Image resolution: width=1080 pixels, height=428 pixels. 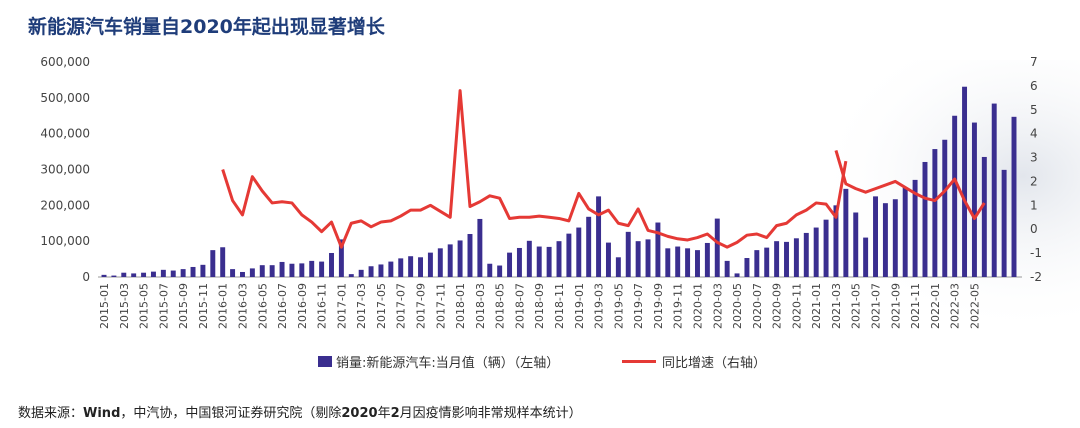 What do you see at coordinates (955, 306) in the screenshot?
I see `x-tick-label: 2022-03` at bounding box center [955, 306].